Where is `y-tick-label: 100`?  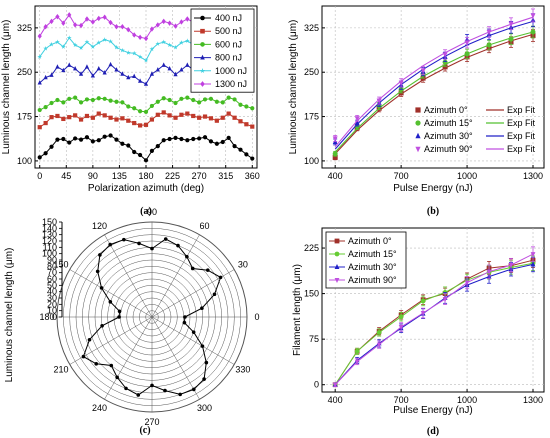
y-tick-label: 100 is located at coordinates (24, 161).